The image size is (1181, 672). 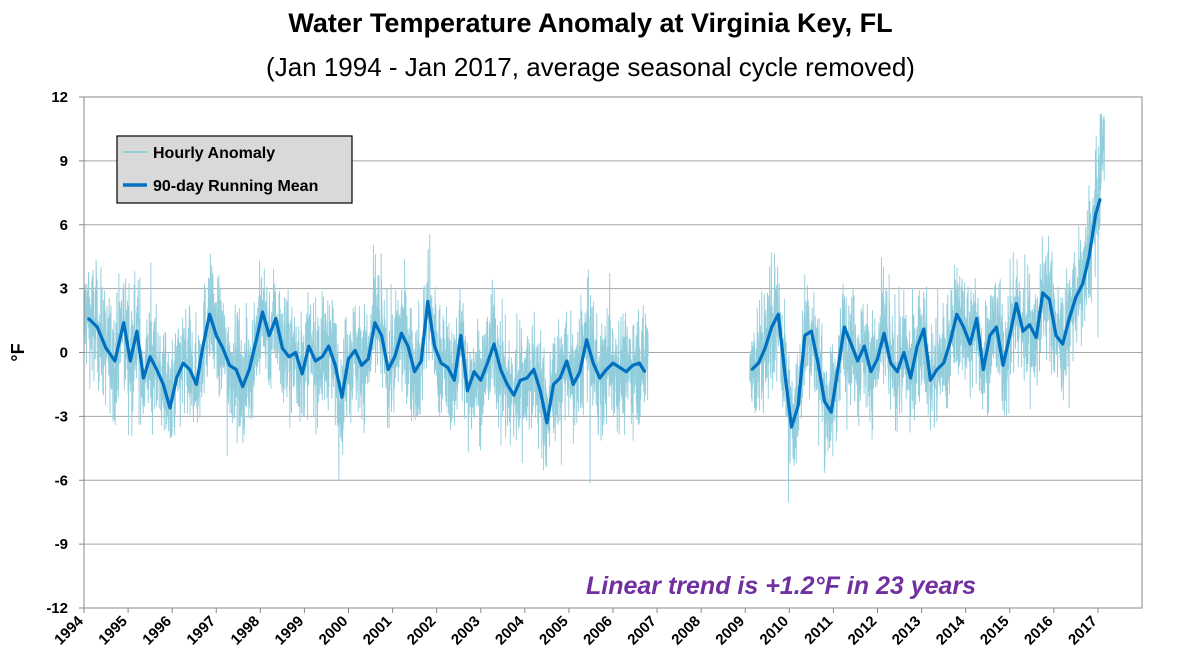 I want to click on x-tick-label: 1994, so click(x=69, y=630).